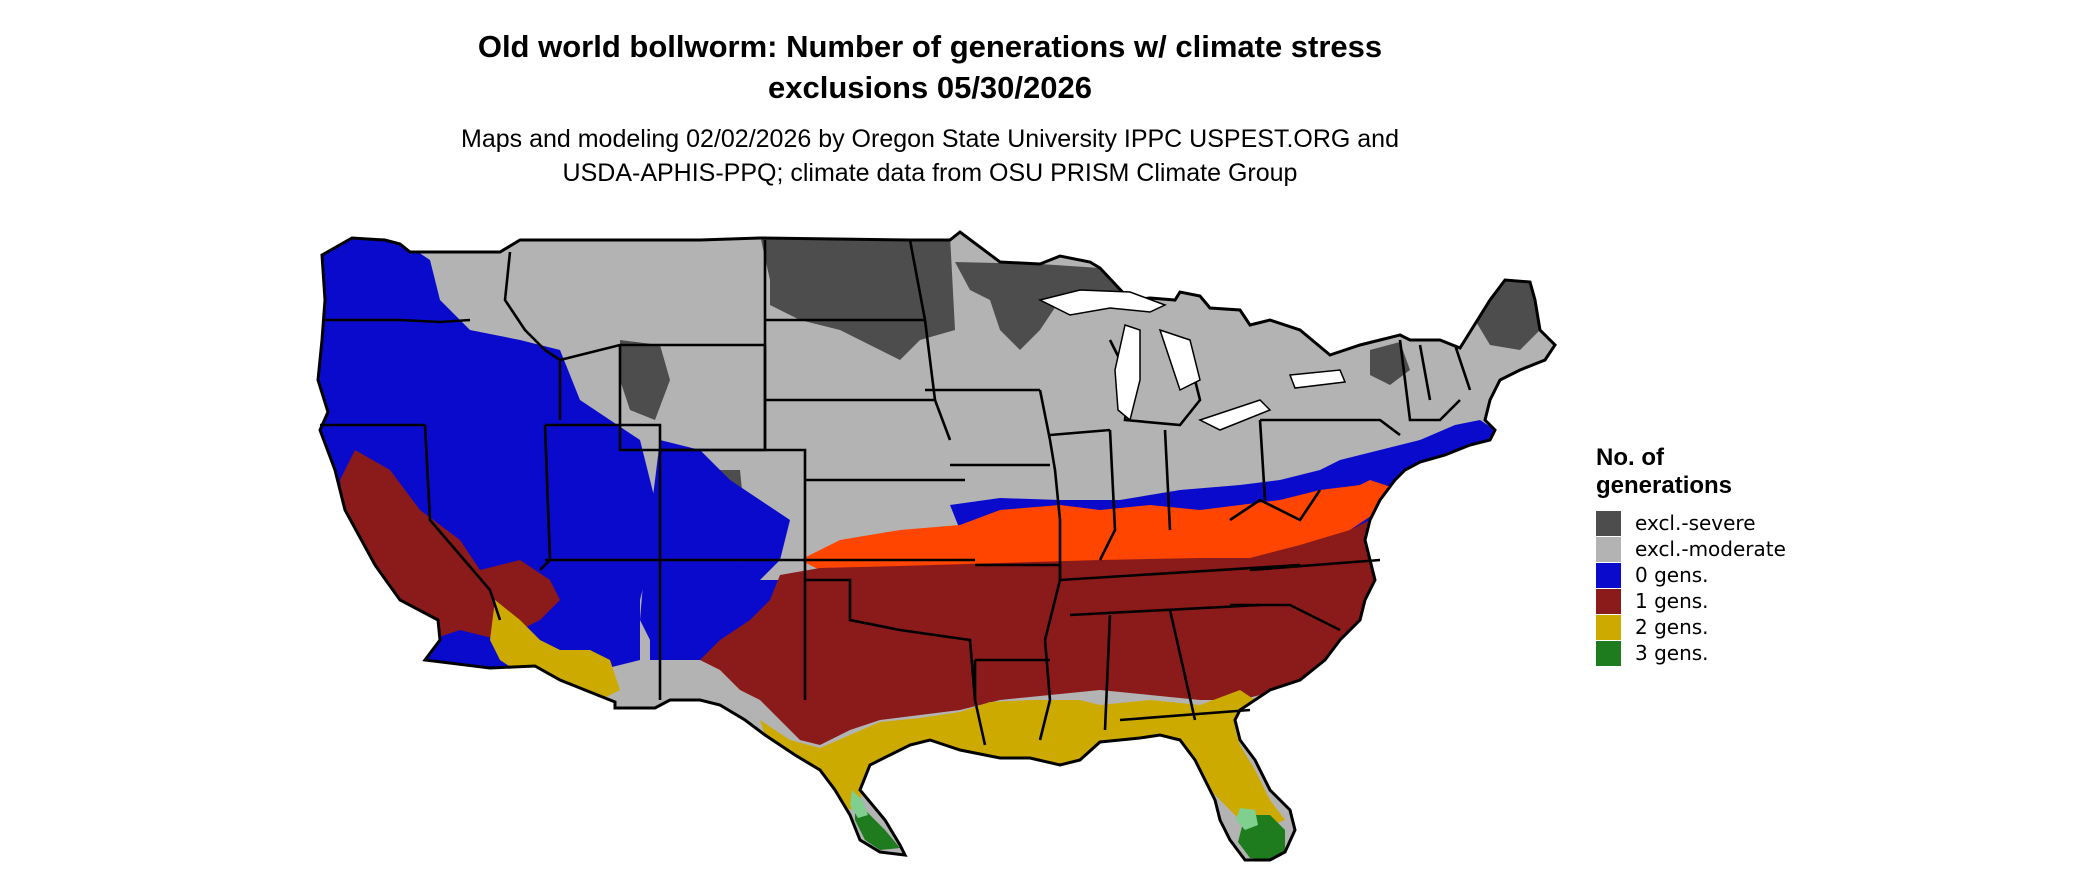  I want to click on legend-label: 3 gens., so click(1672, 653).